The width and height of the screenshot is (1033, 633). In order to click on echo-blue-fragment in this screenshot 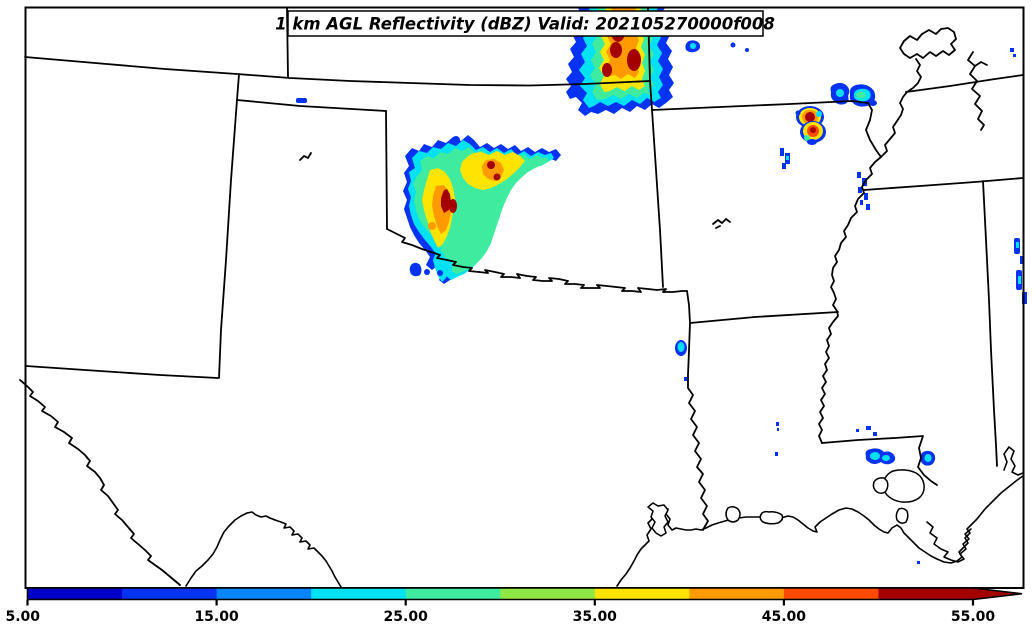, I will do `click(415, 269)`.